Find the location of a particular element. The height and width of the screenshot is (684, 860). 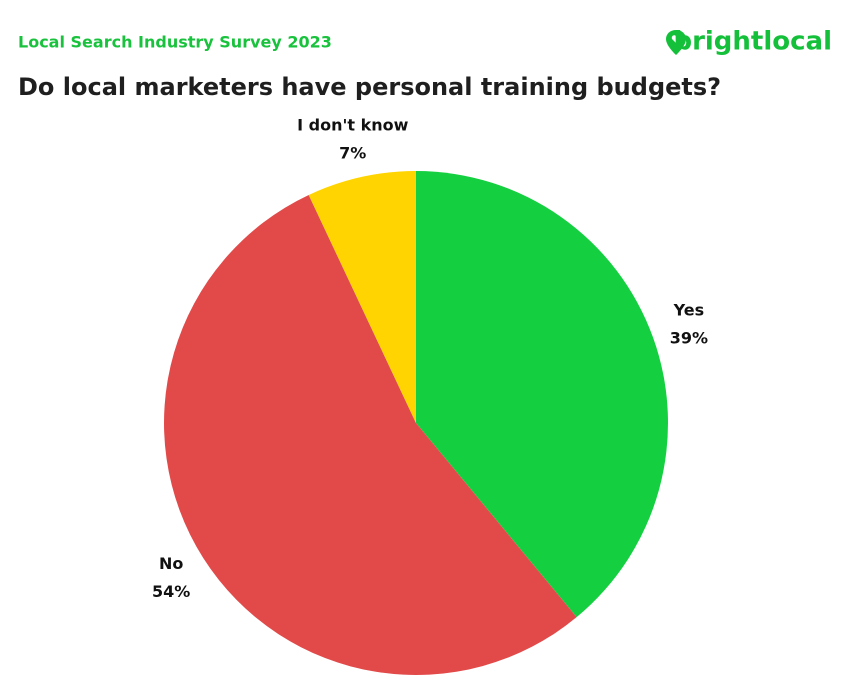

value-label: 54% is located at coordinates (171, 591).